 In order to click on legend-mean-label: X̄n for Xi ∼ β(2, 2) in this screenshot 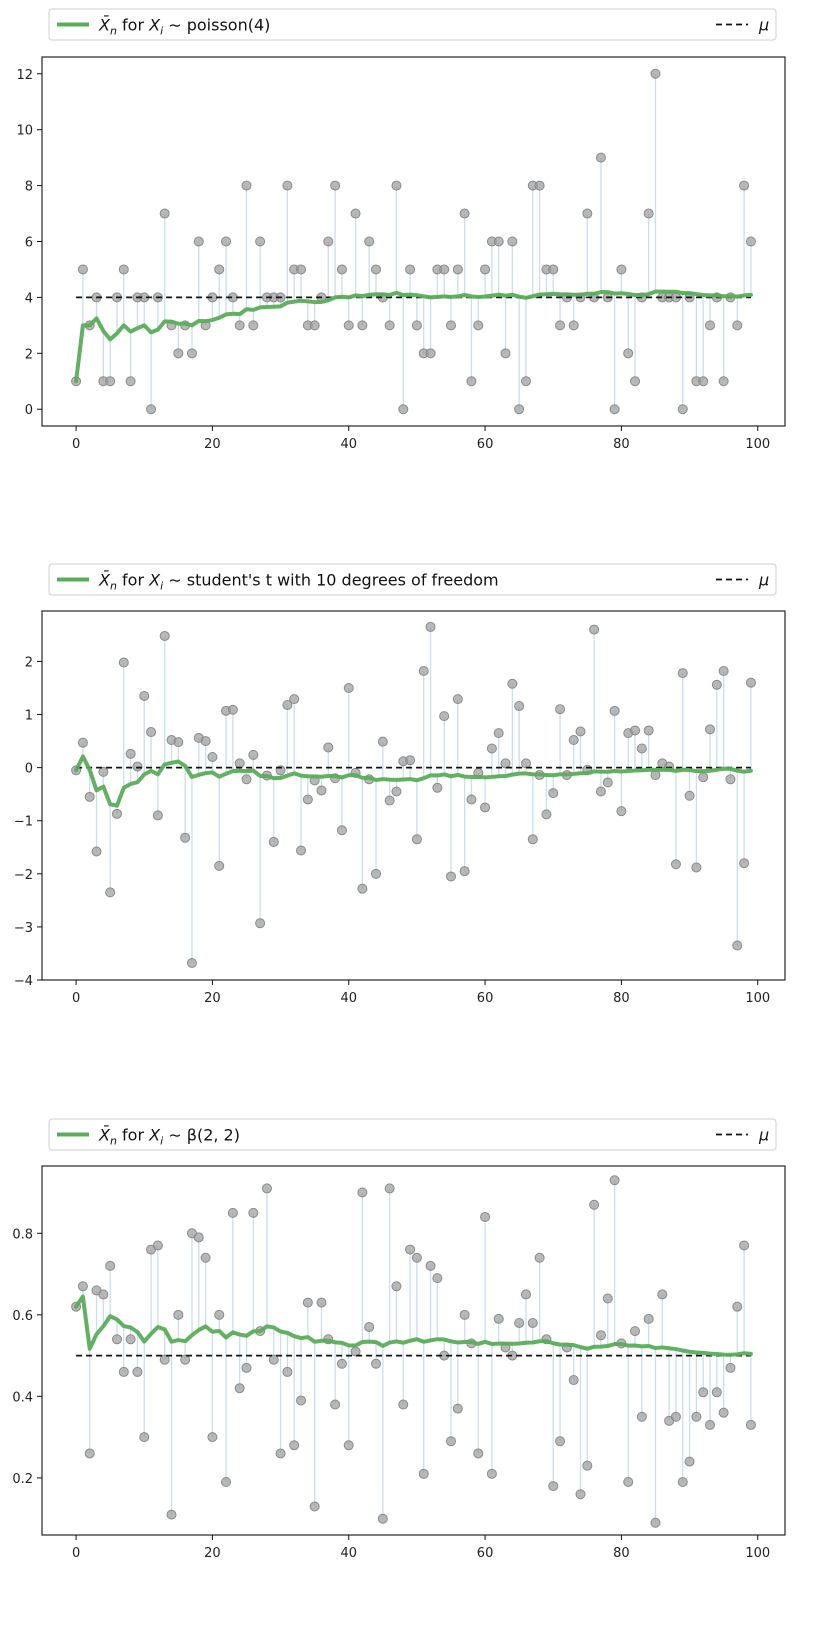, I will do `click(169, 1137)`.